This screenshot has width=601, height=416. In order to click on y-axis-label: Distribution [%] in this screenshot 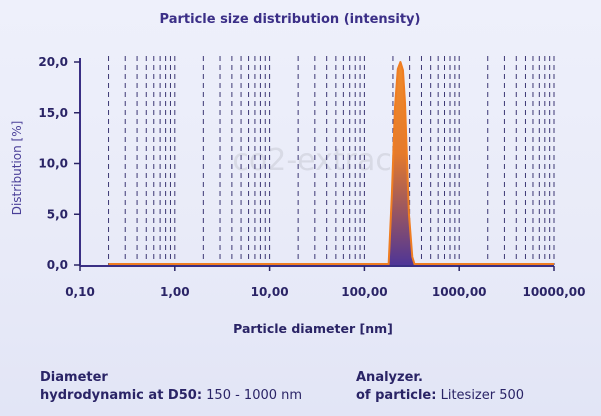, I will do `click(17, 168)`.